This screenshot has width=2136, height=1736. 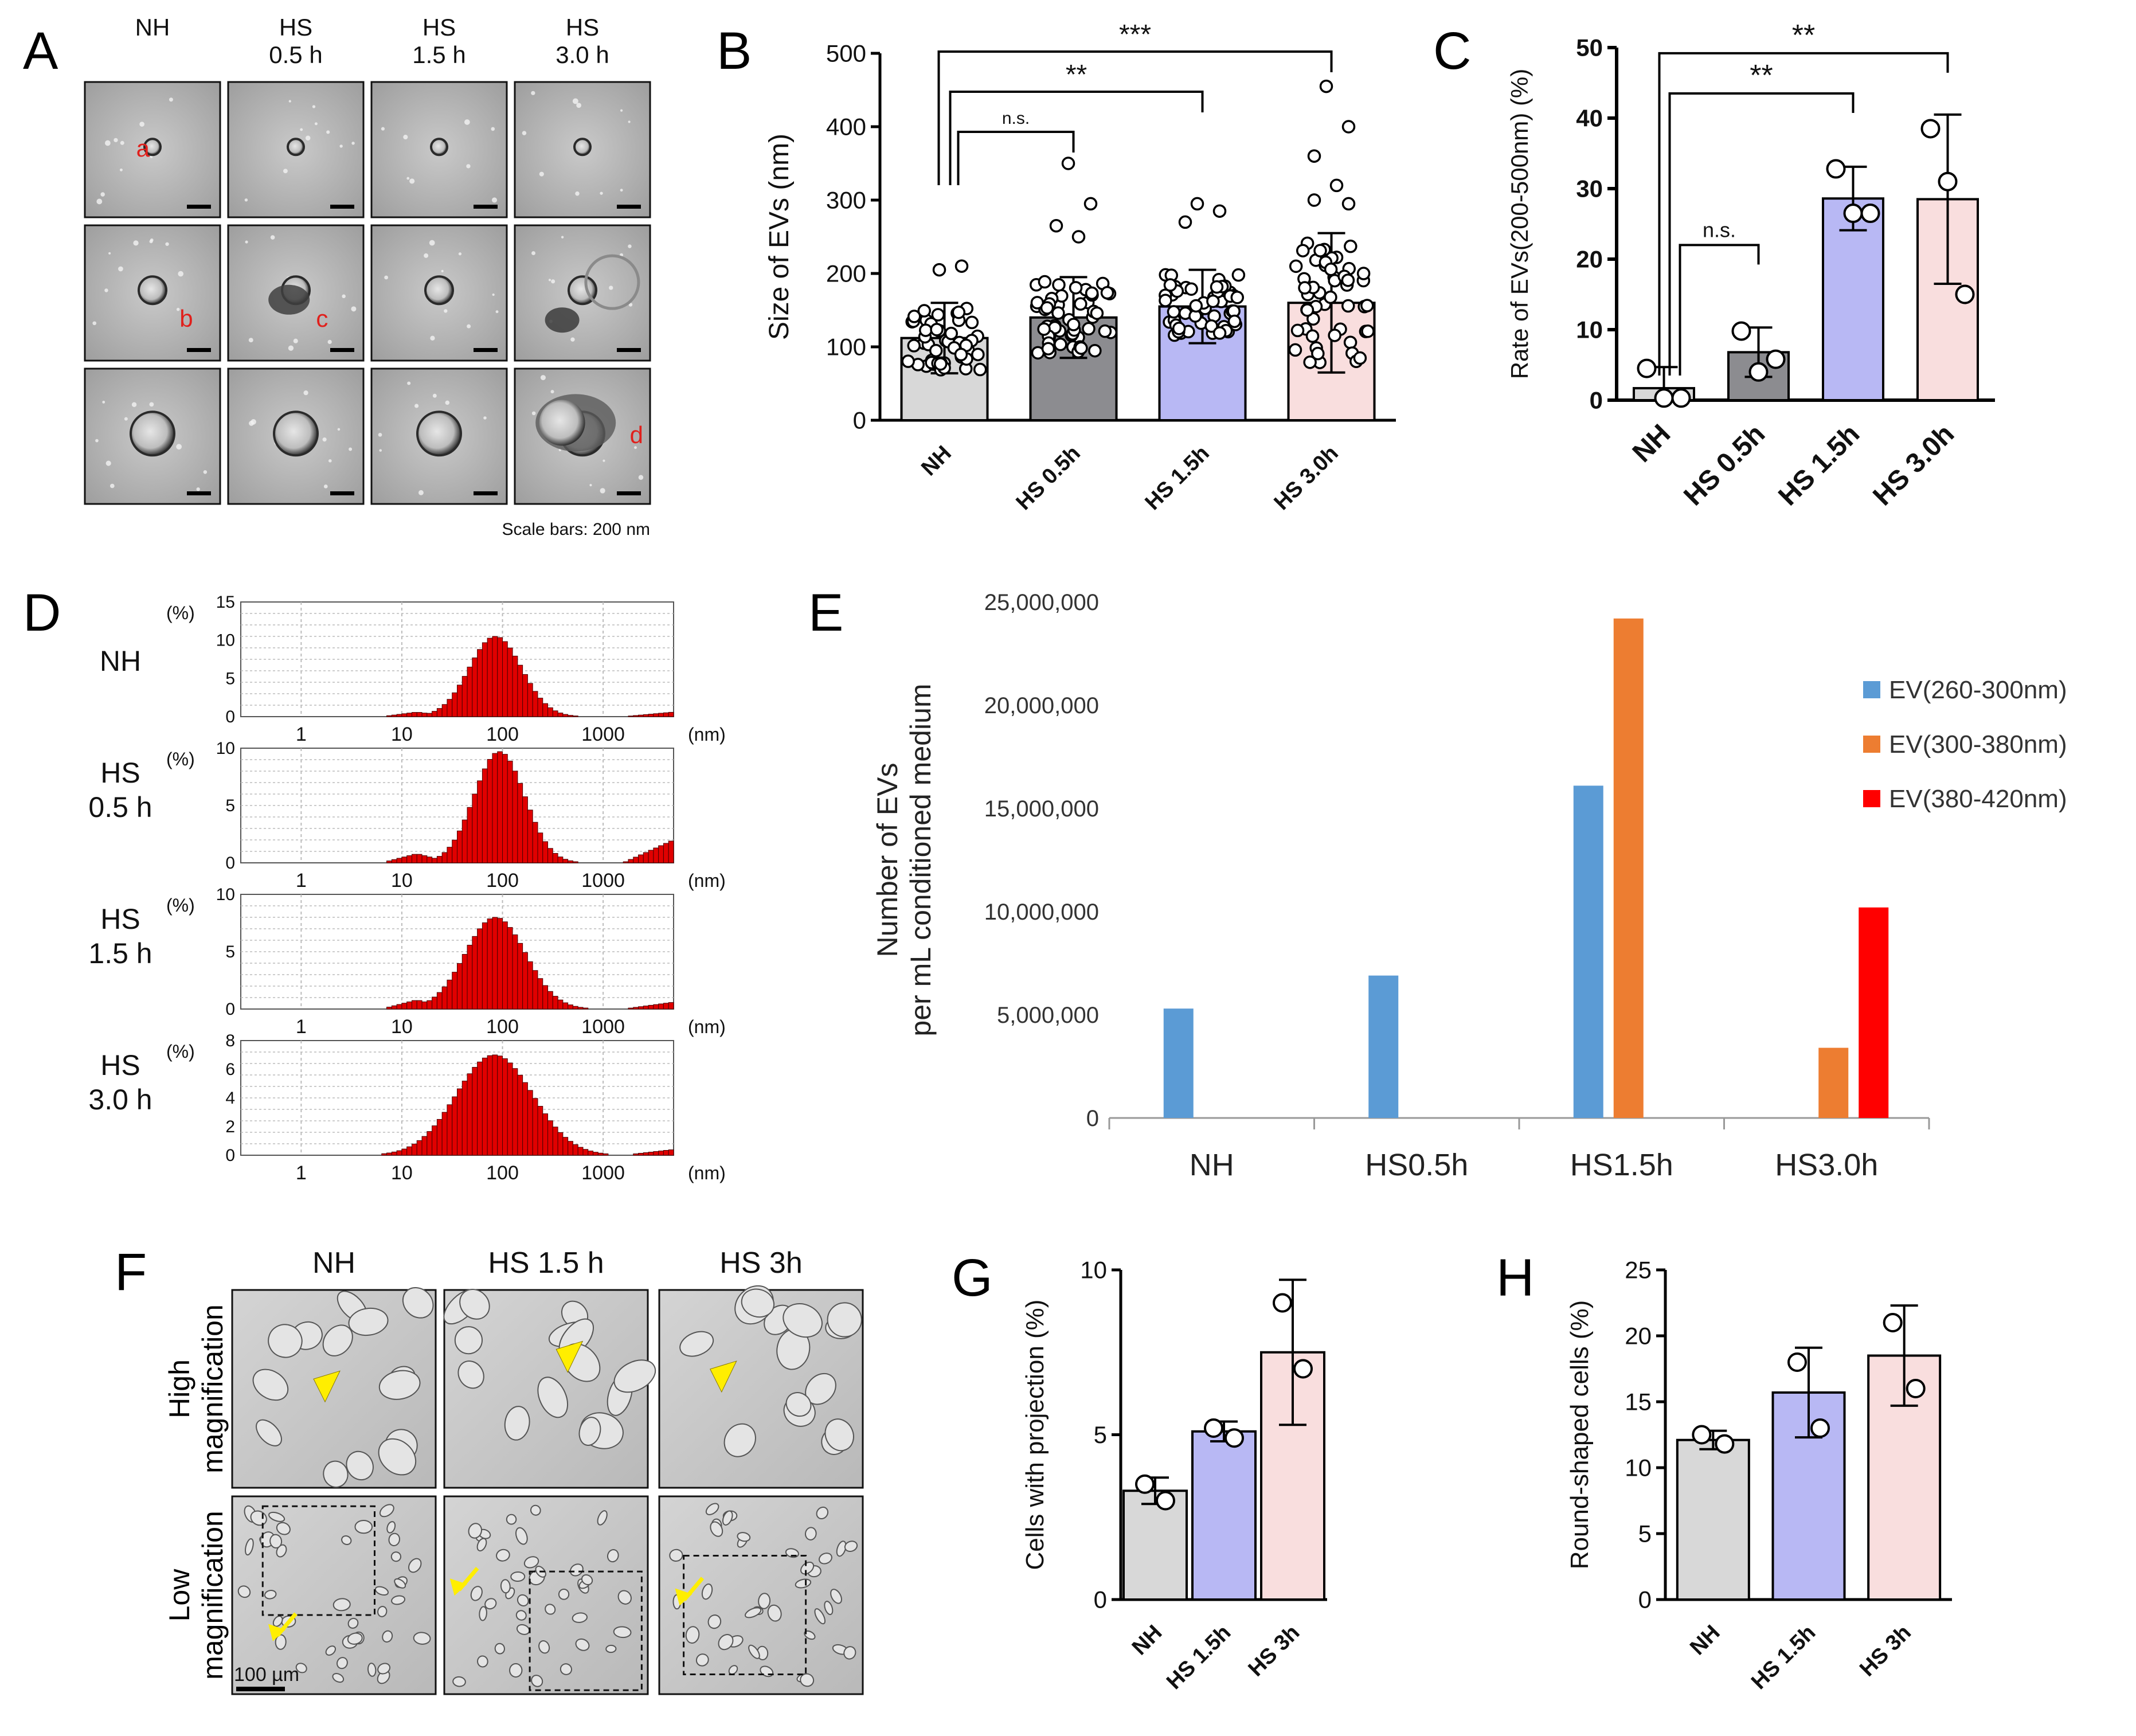 What do you see at coordinates (131, 1272) in the screenshot?
I see `panel-letter-f: F` at bounding box center [131, 1272].